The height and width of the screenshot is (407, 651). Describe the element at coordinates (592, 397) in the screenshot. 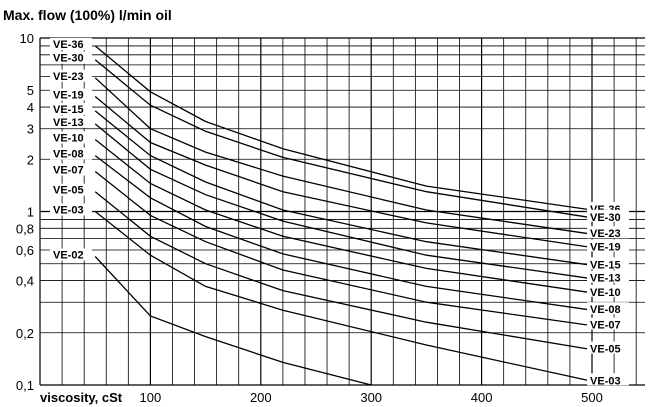

I see `x-tick-label: 500` at that location.